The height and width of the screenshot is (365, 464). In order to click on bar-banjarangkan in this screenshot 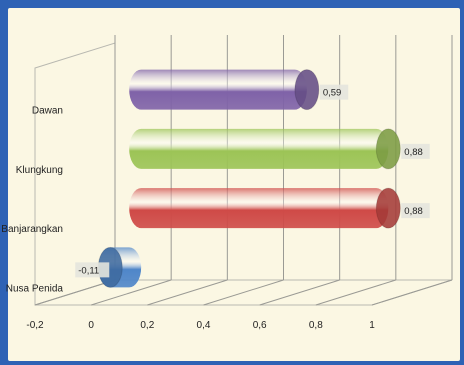, I will do `click(265, 208)`.